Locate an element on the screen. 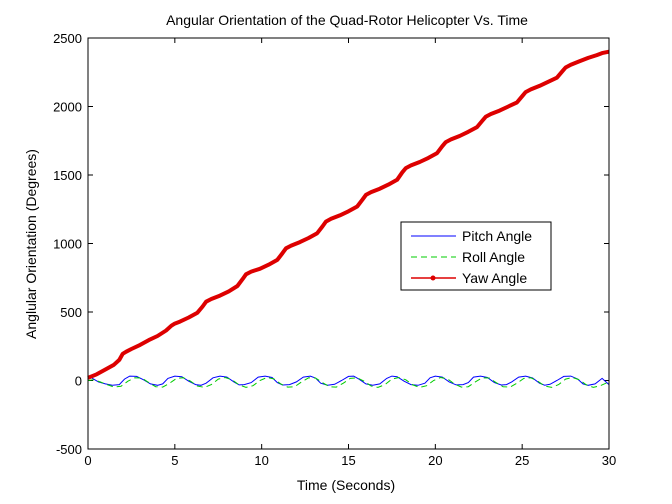  y-tick-label: 500 is located at coordinates (71, 312).